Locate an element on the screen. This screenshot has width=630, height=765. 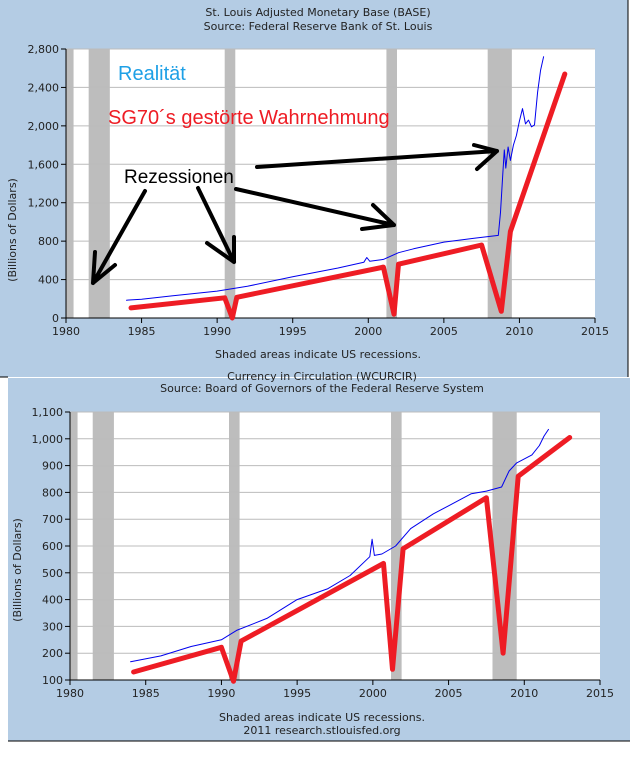
top-title: St. Louis Adjusted Monetary Base (BASE) is located at coordinates (317, 12).